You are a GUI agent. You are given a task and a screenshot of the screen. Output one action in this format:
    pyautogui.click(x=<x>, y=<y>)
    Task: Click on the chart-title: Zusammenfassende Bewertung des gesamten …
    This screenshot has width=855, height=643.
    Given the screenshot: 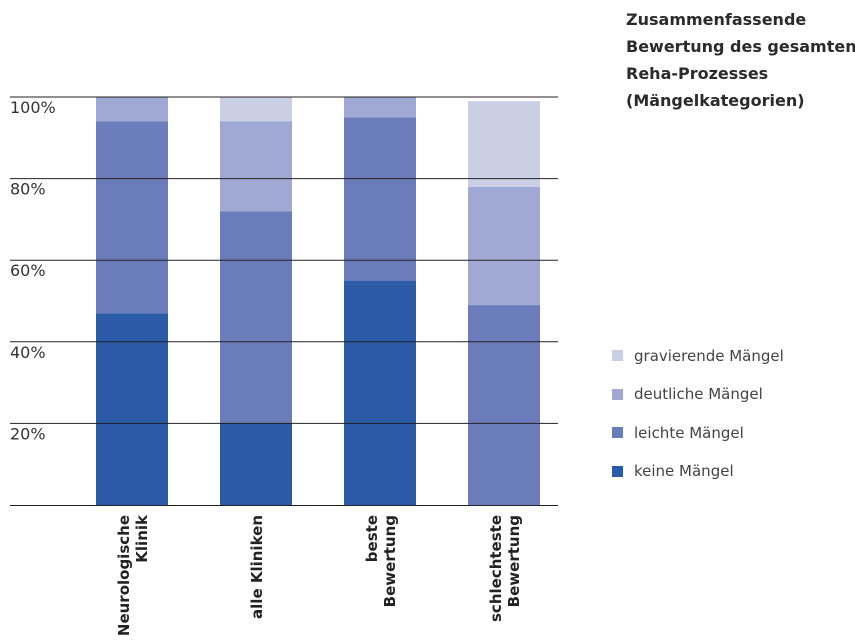 What is the action you would take?
    pyautogui.click(x=740, y=60)
    